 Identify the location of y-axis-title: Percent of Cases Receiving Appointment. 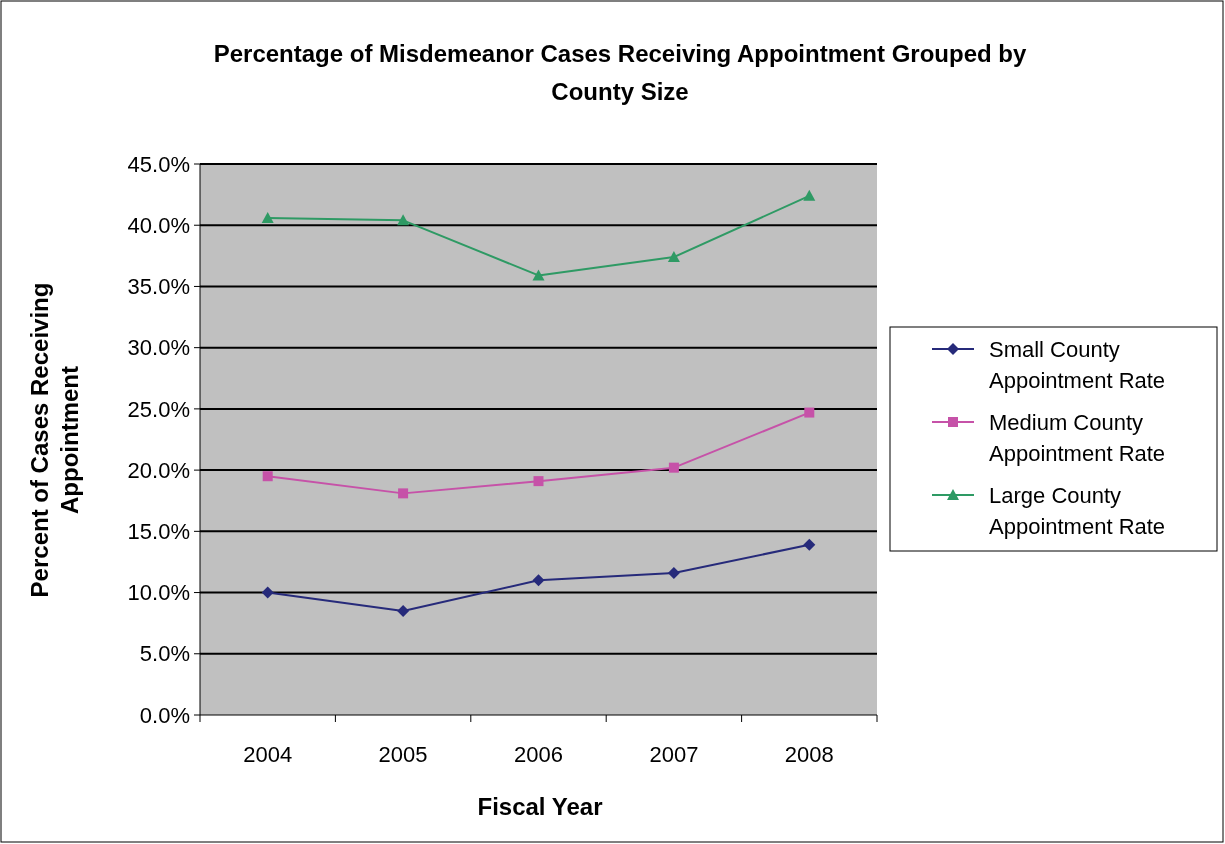
(54, 440).